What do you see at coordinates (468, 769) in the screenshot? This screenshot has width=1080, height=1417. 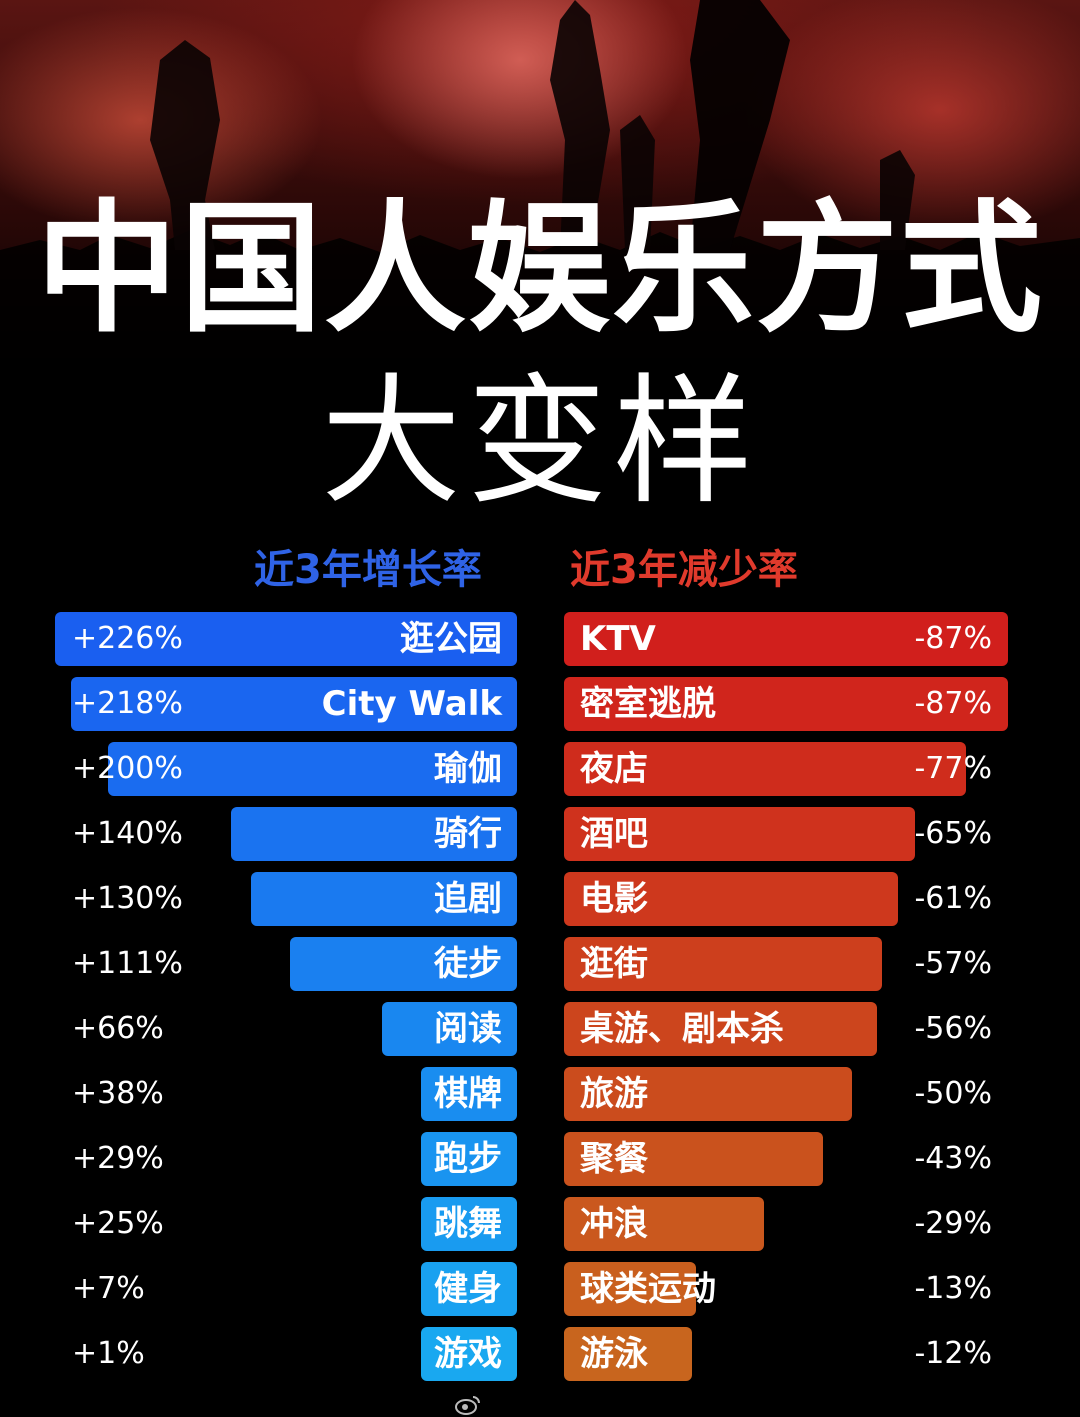 I see `growth-category-label: 瑜伽` at bounding box center [468, 769].